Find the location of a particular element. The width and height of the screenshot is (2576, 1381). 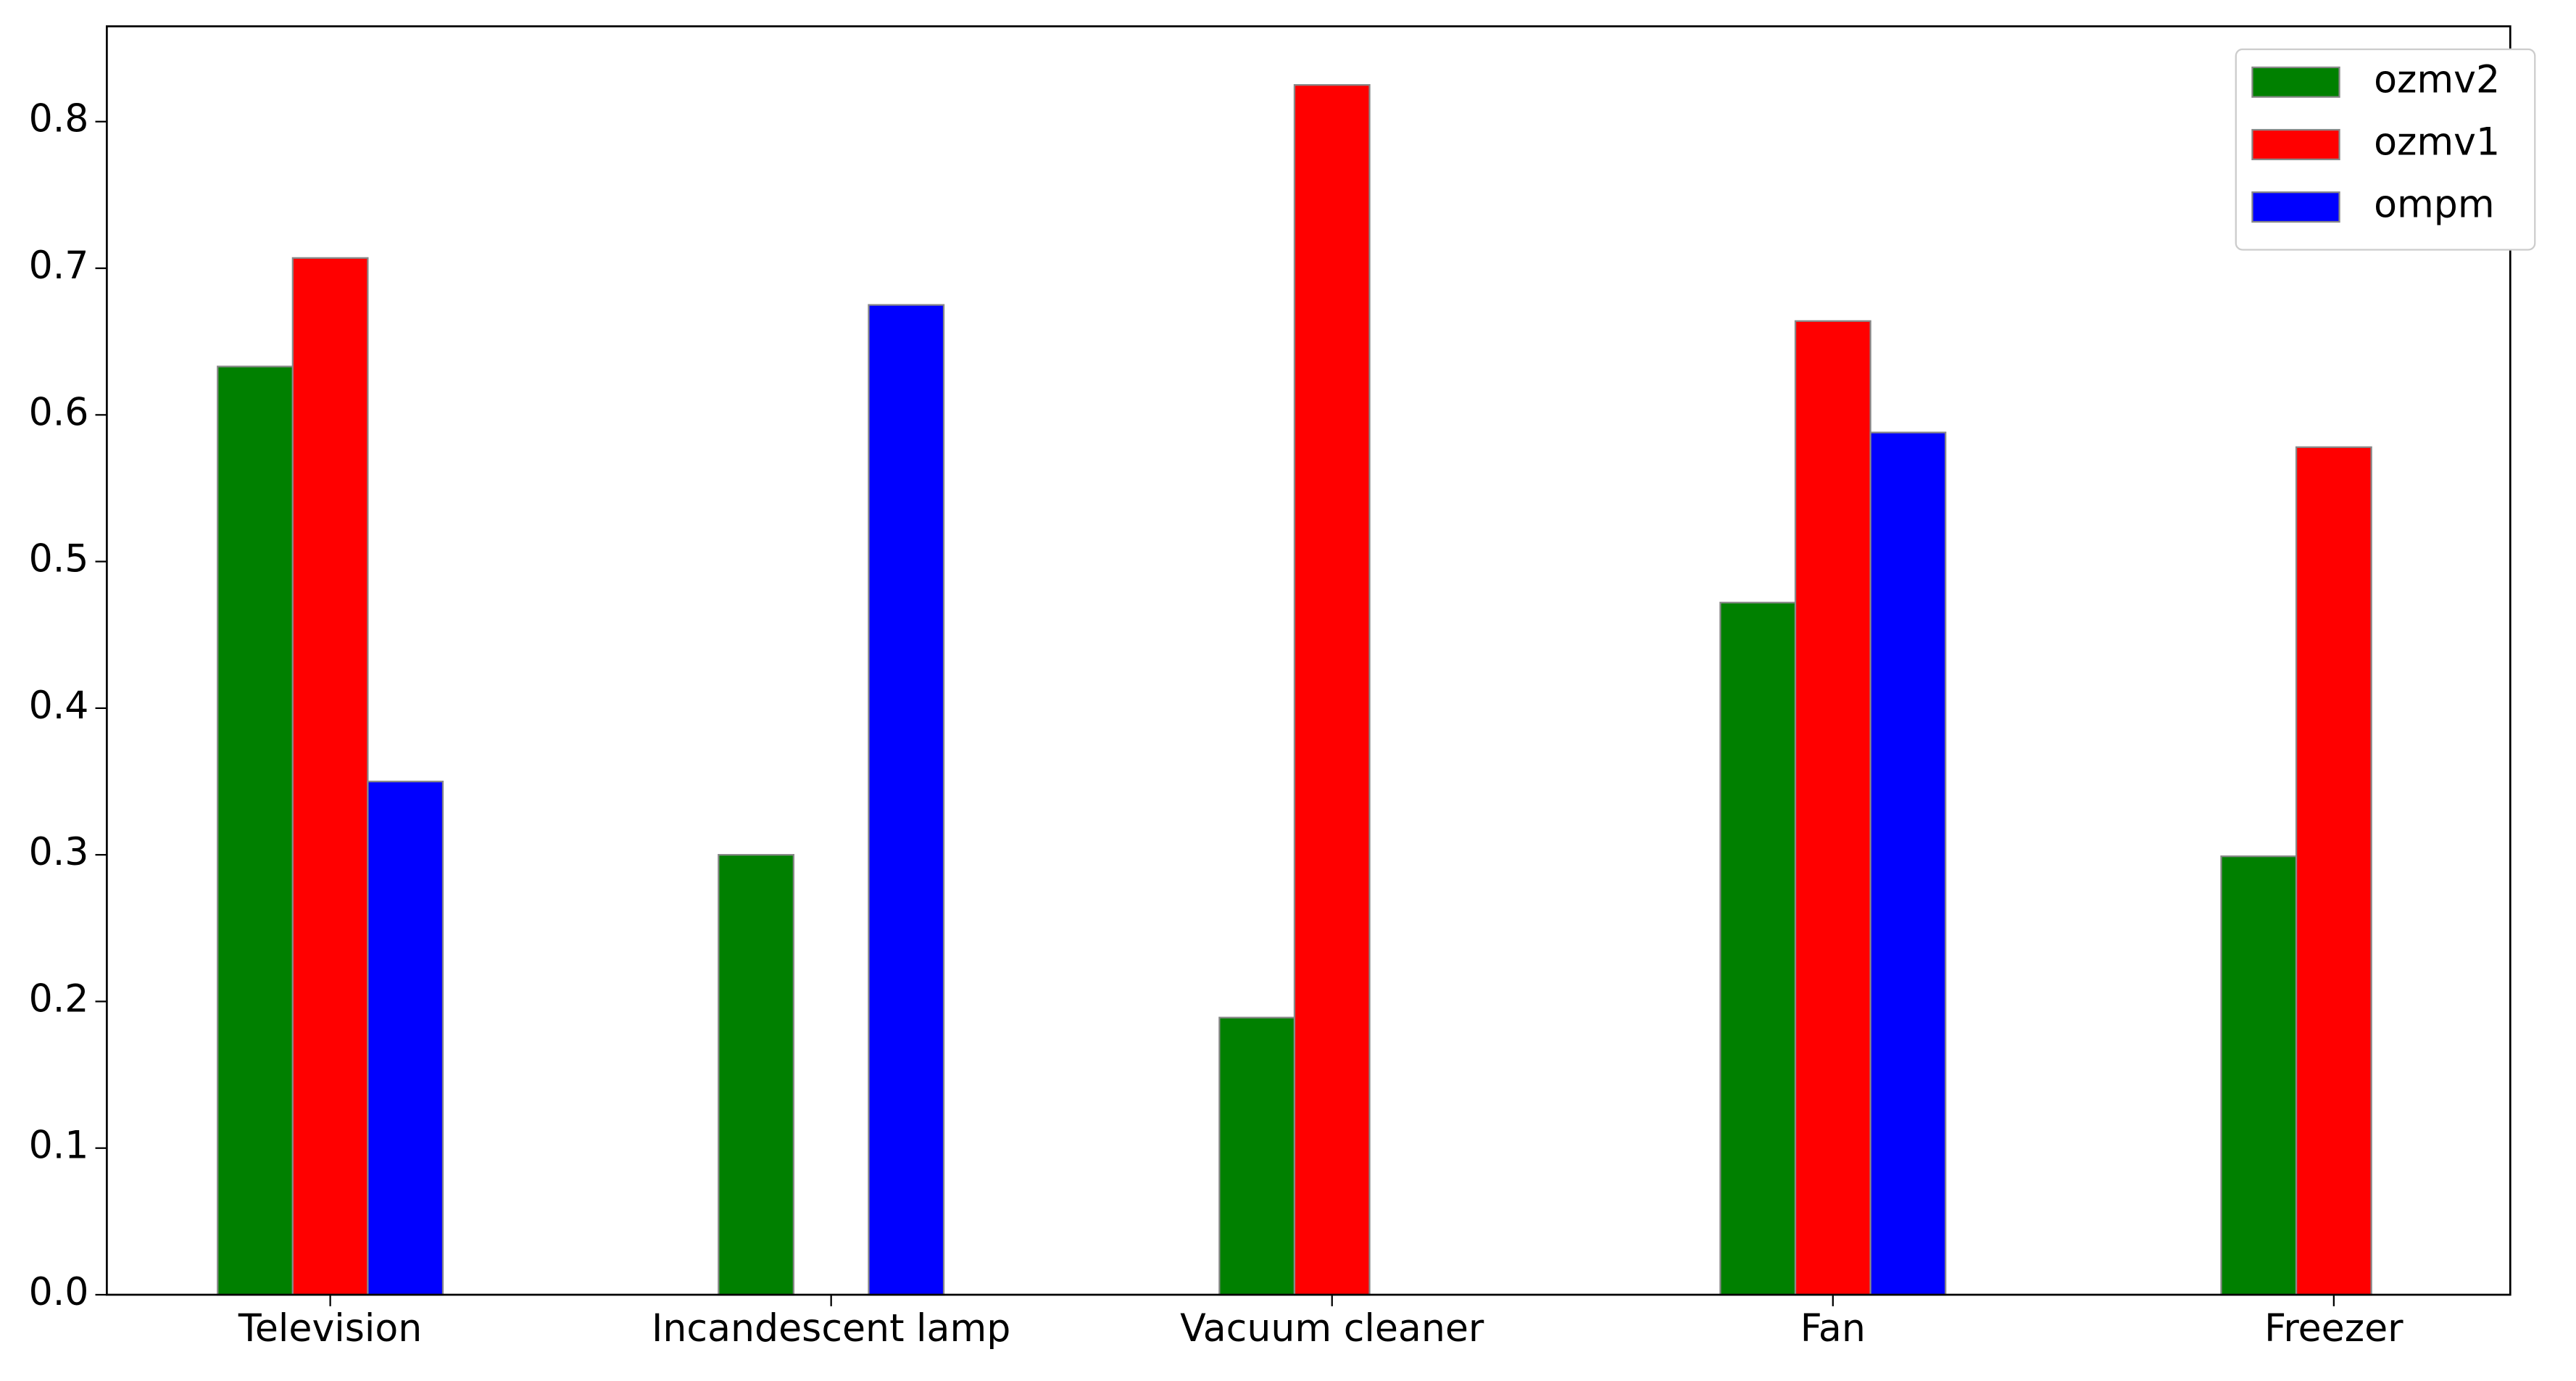

y-tick-label: 0.1 is located at coordinates (59, 1146).